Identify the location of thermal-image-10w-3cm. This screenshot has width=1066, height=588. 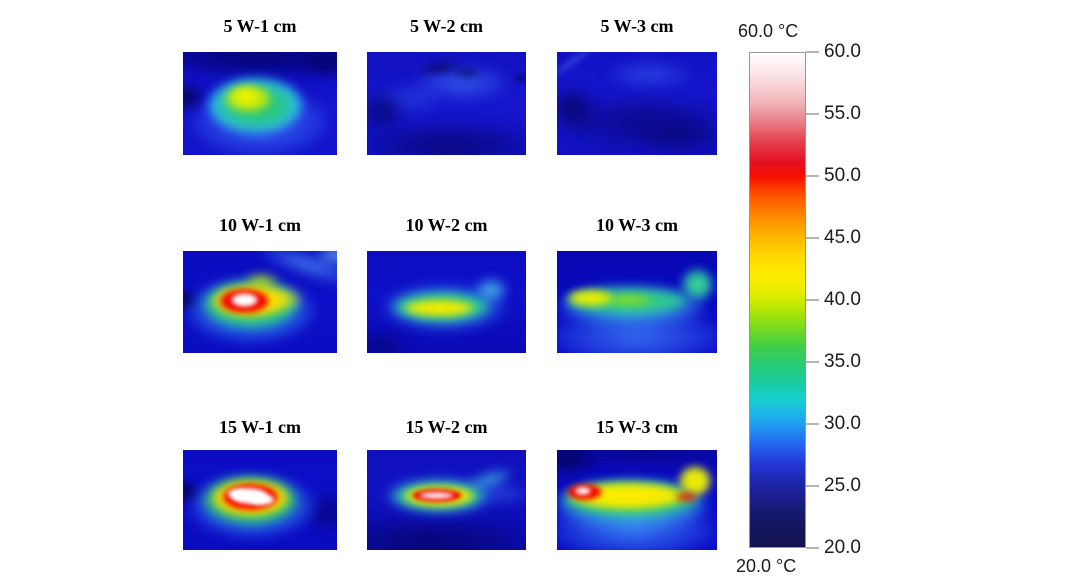
(637, 302).